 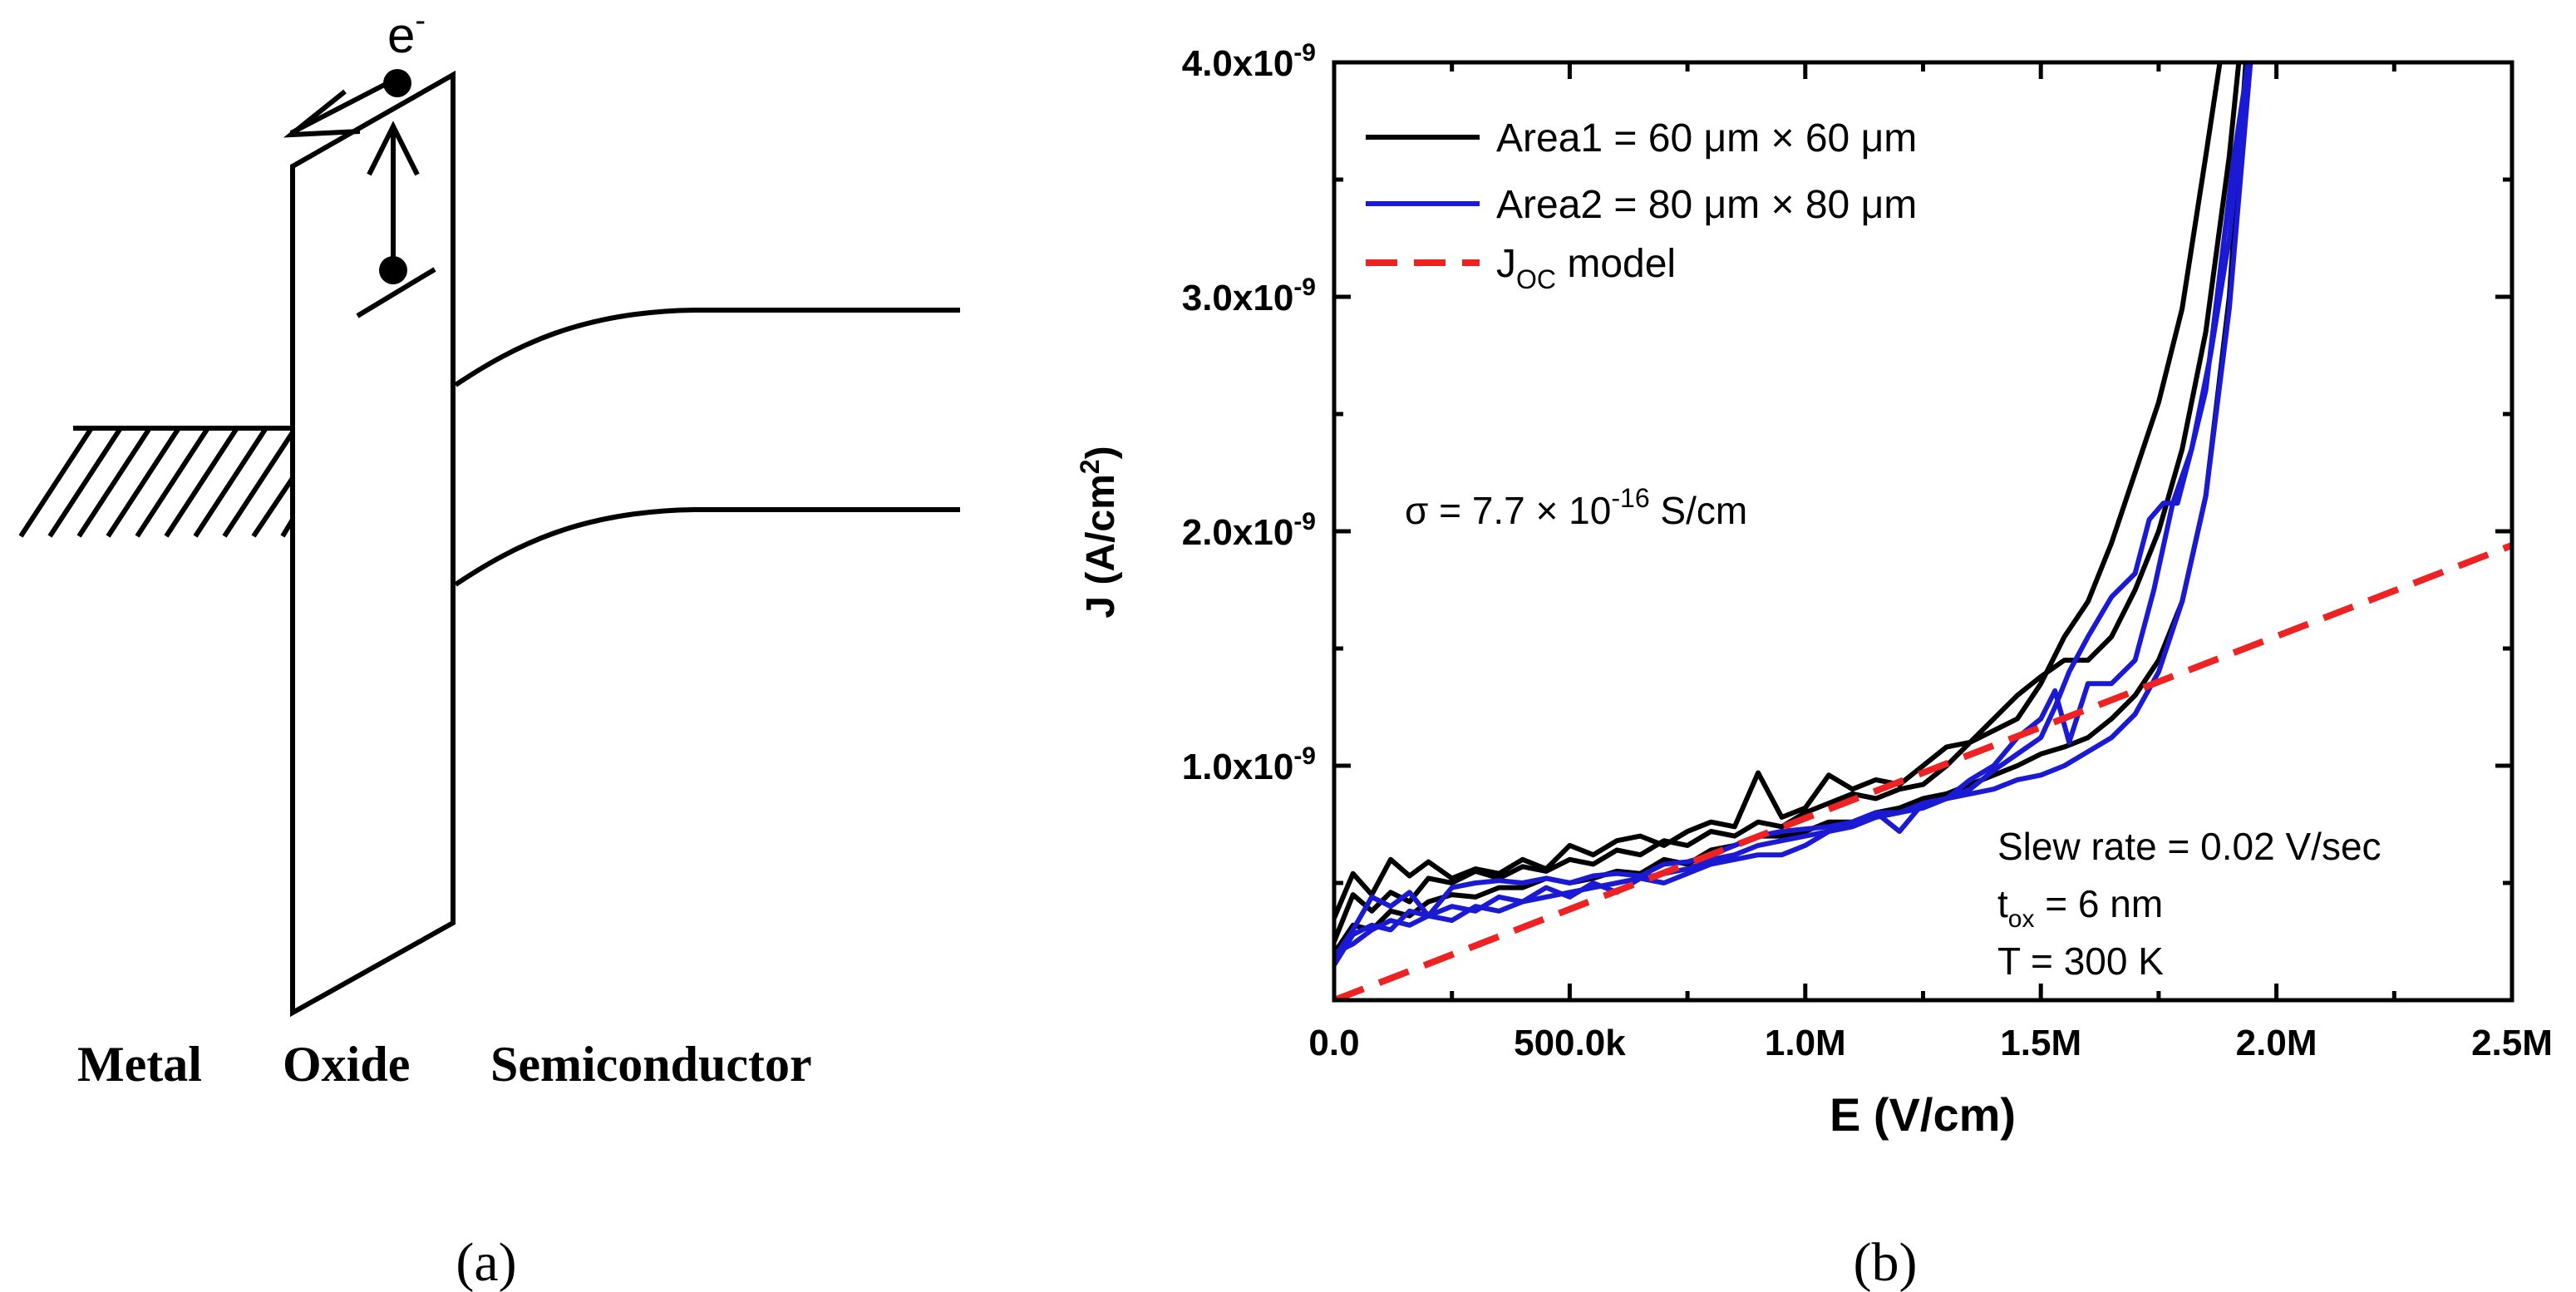 I want to click on valence-band, so click(x=707, y=547).